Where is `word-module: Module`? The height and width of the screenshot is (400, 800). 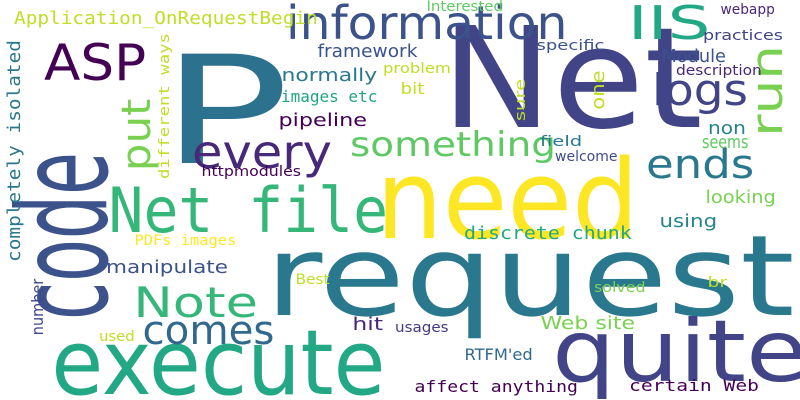 word-module: Module is located at coordinates (693, 56).